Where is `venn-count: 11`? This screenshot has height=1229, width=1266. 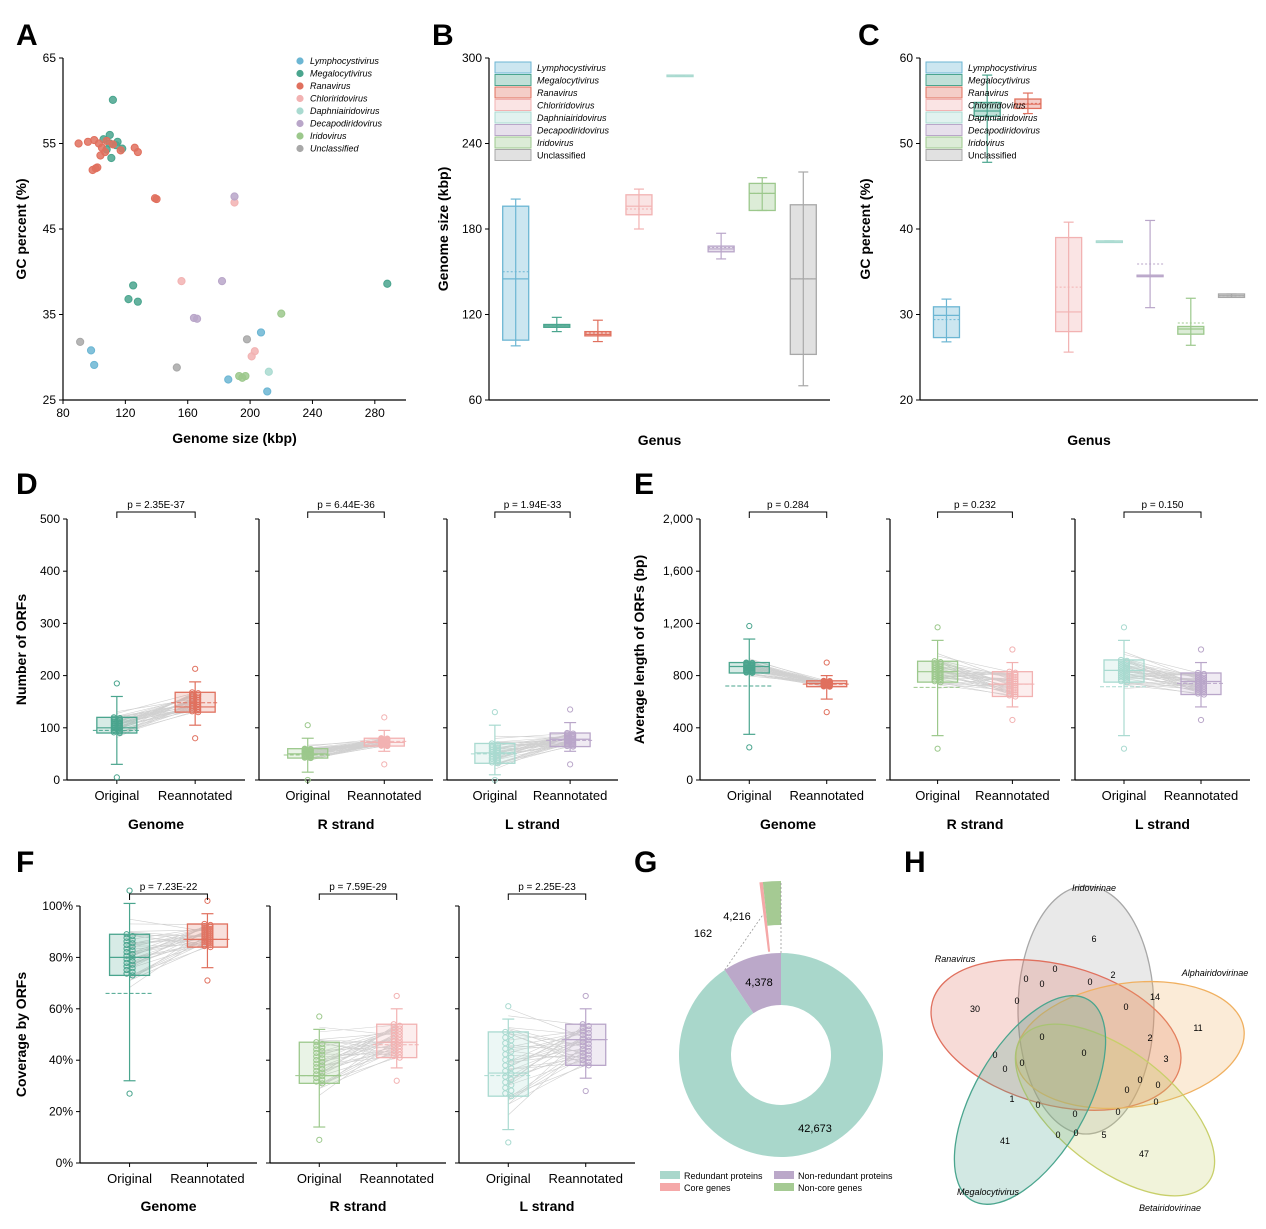
venn-count: 11 is located at coordinates (1197, 1028).